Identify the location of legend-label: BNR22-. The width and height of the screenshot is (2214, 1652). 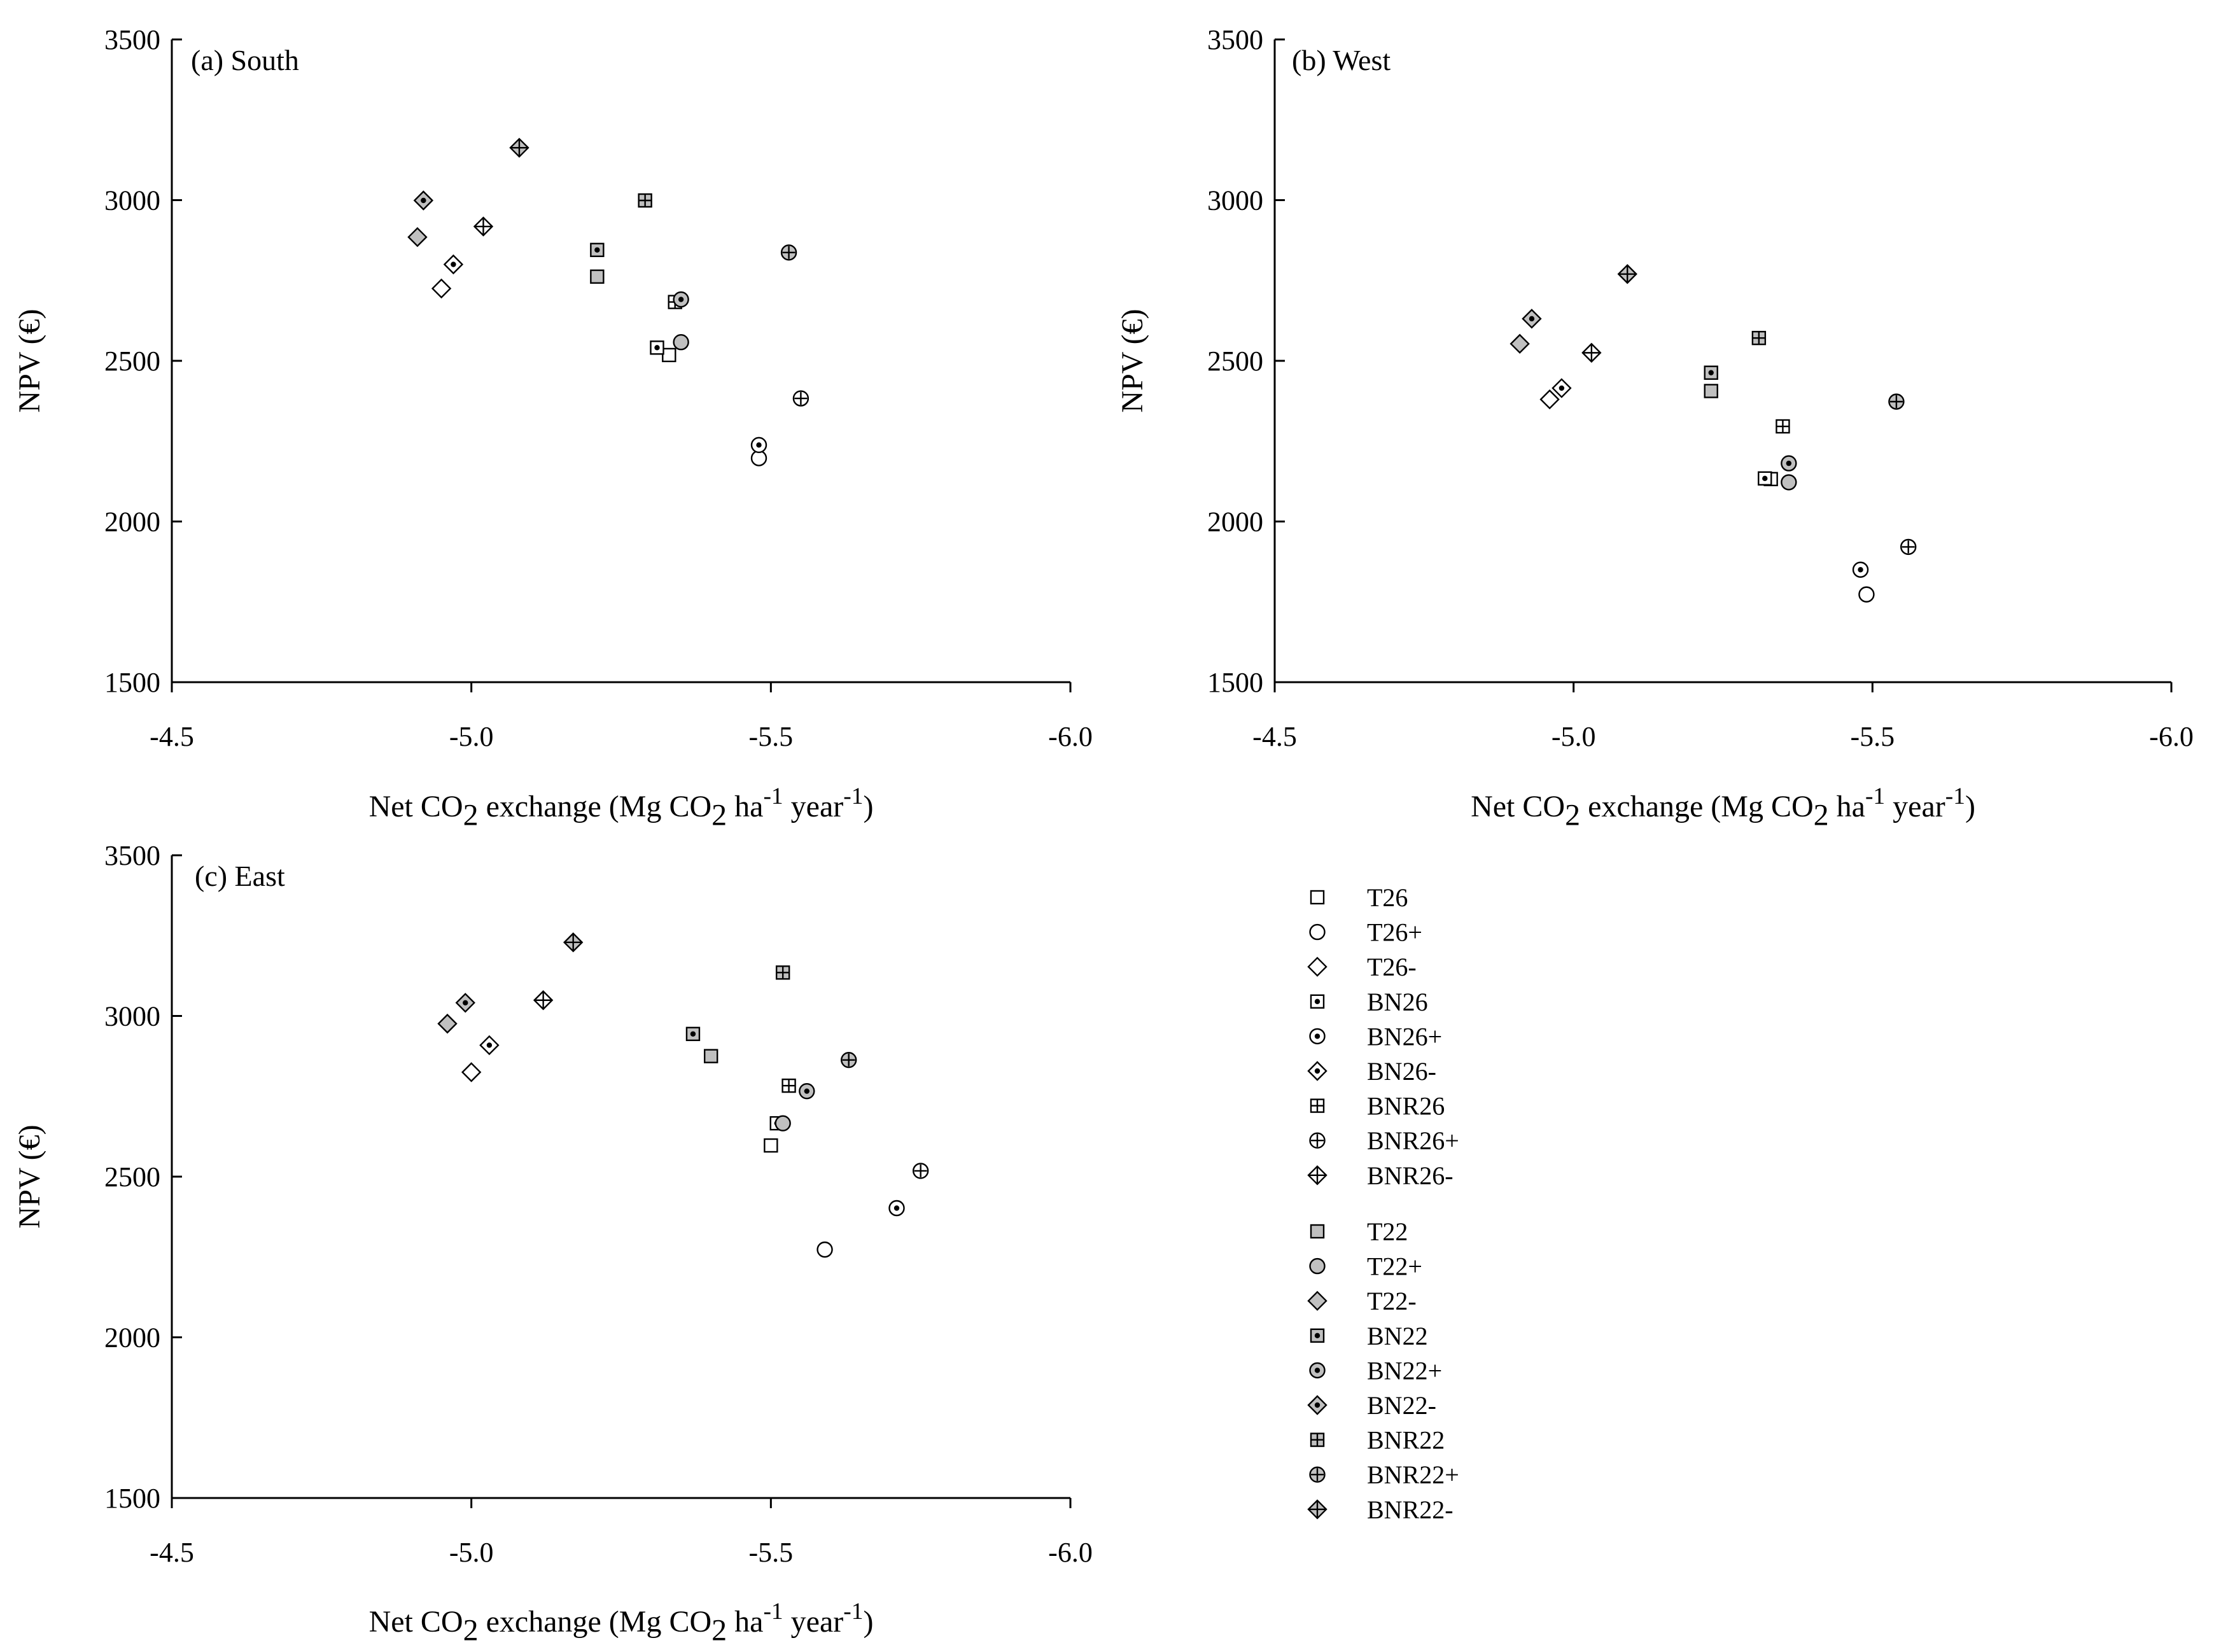
(1410, 1509).